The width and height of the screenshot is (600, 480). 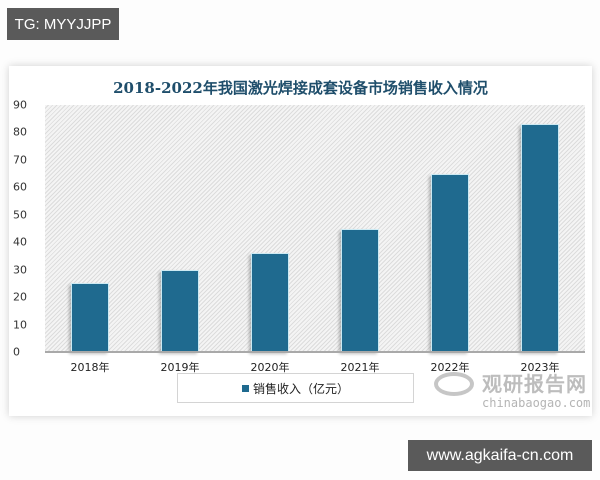 I want to click on x-tick-label: 2018年, so click(x=90, y=367).